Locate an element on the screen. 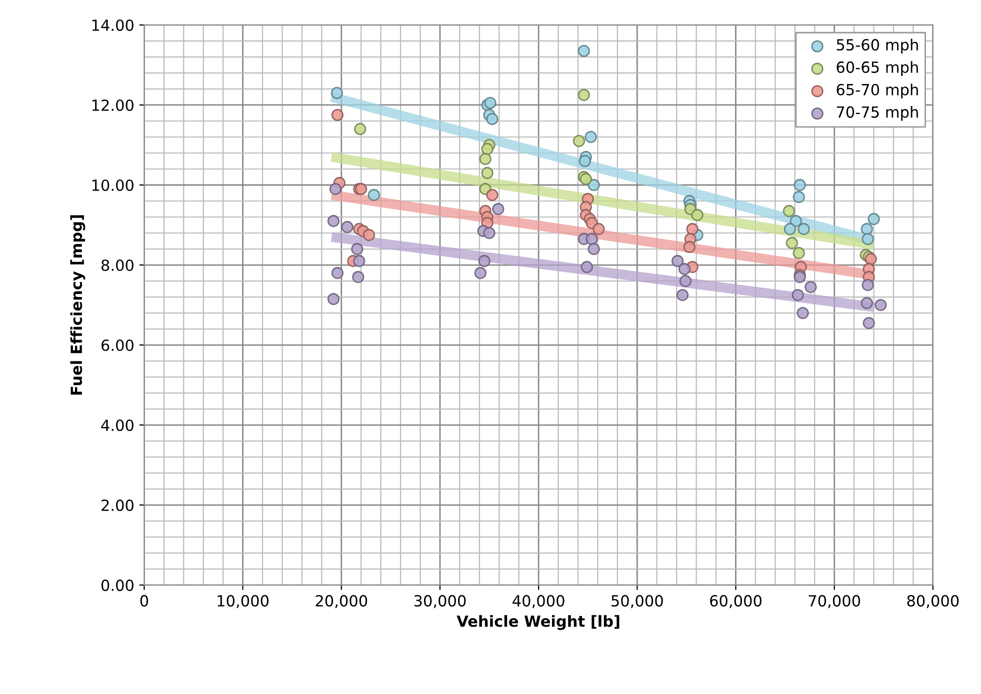 Image resolution: width=981 pixels, height=694 pixels. legend-label: 60-65 mph is located at coordinates (877, 68).